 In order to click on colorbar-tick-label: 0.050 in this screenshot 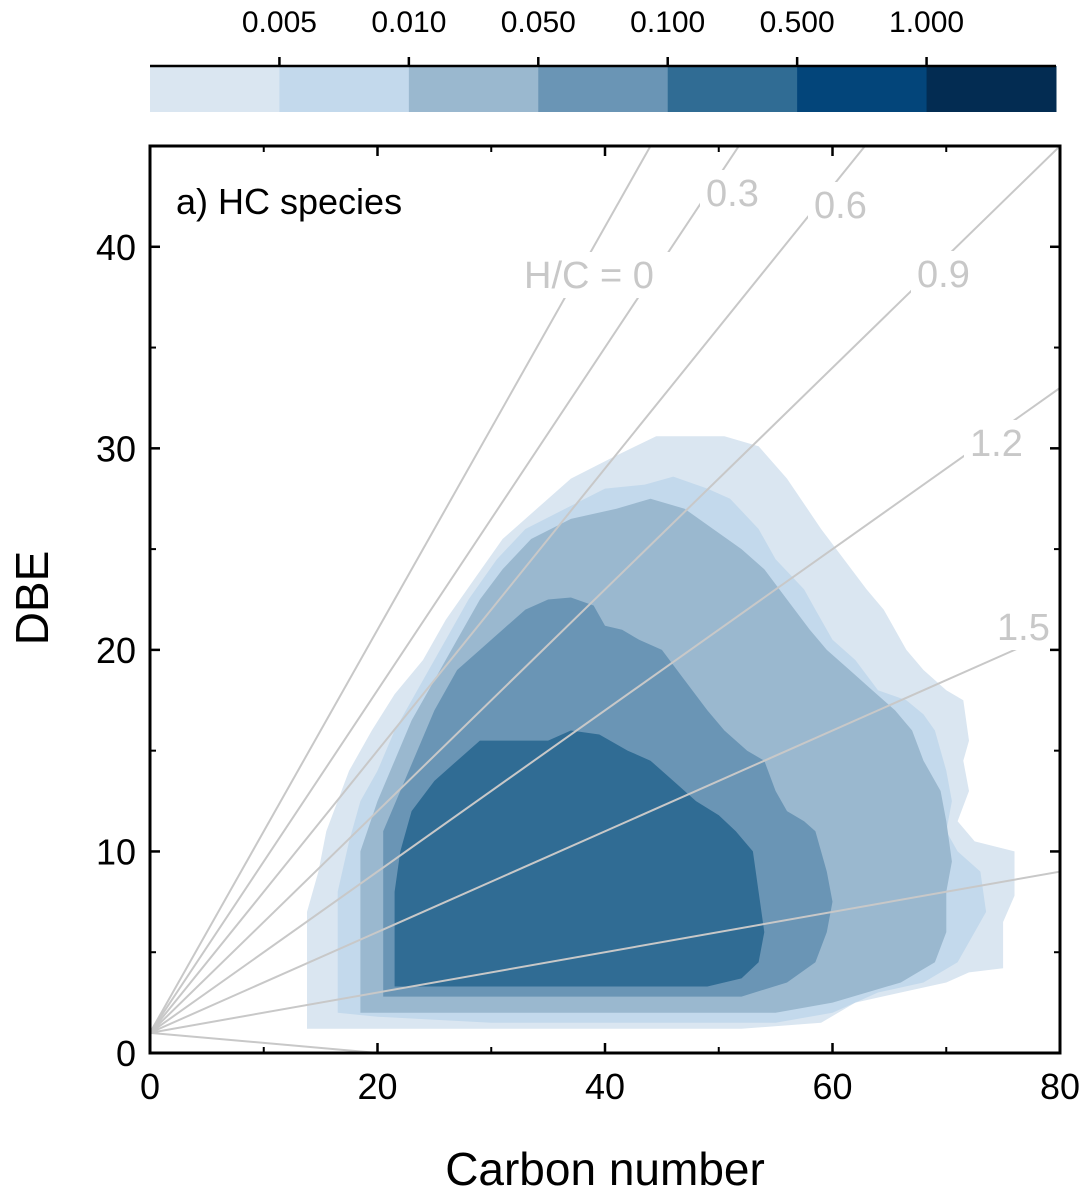, I will do `click(538, 22)`.